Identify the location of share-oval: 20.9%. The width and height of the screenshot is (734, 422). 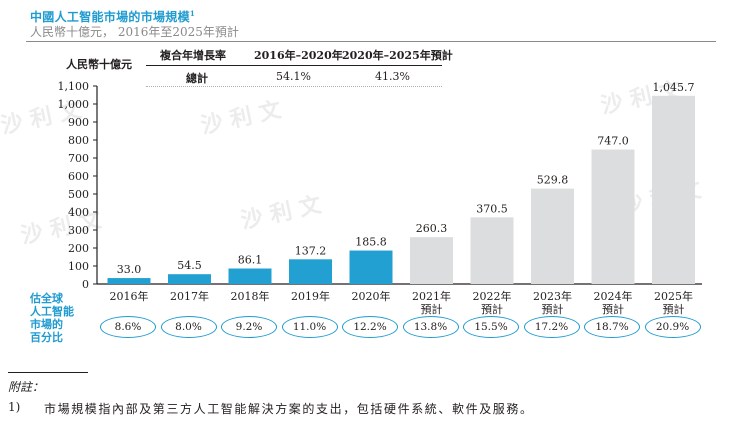
(672, 327).